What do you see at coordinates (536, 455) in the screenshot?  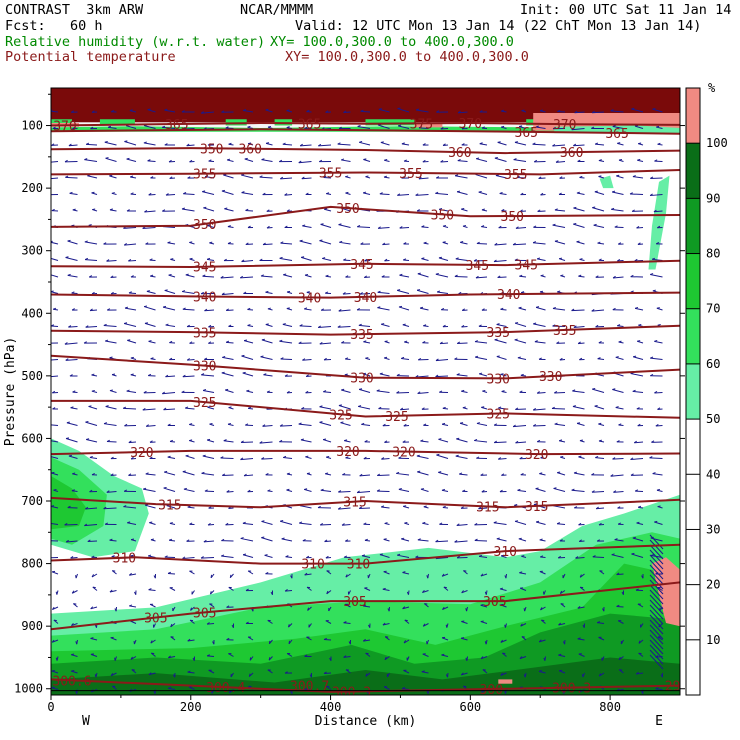 I see `theta-label: 320` at bounding box center [536, 455].